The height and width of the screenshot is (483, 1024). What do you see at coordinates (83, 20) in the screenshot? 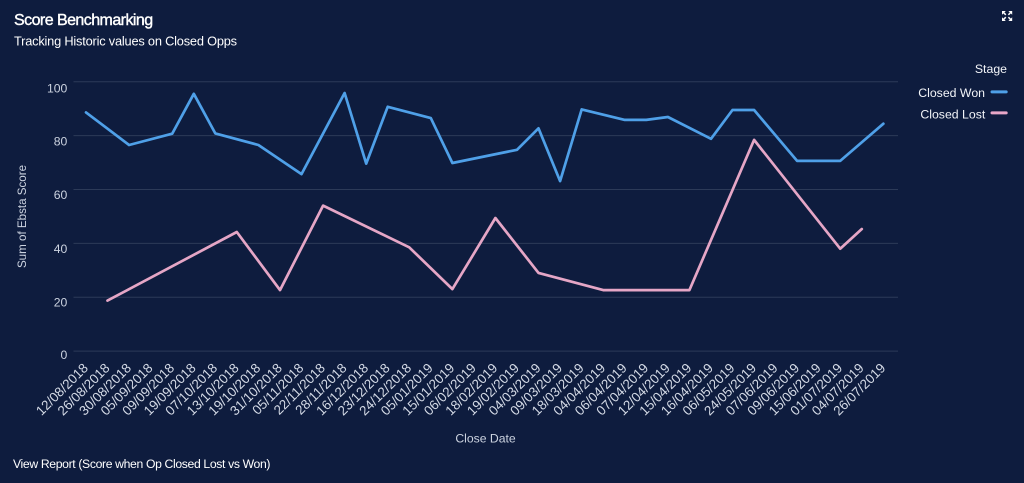
I see `svg-text: Score Benchmarking` at bounding box center [83, 20].